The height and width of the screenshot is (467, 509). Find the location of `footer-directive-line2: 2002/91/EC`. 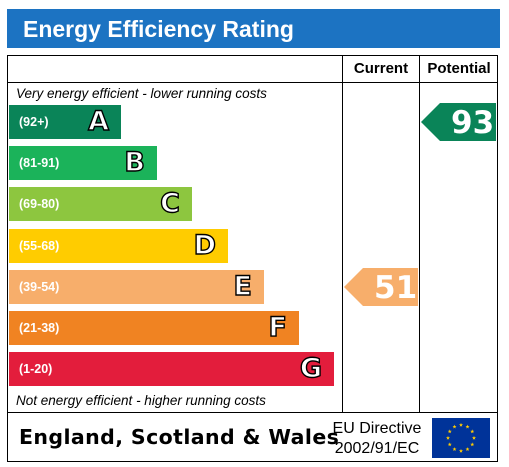

footer-directive-line2: 2002/91/EC is located at coordinates (377, 448).